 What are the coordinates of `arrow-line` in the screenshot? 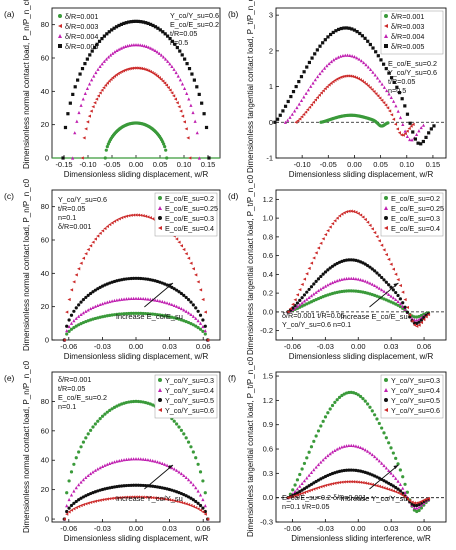 It's located at (384, 477).